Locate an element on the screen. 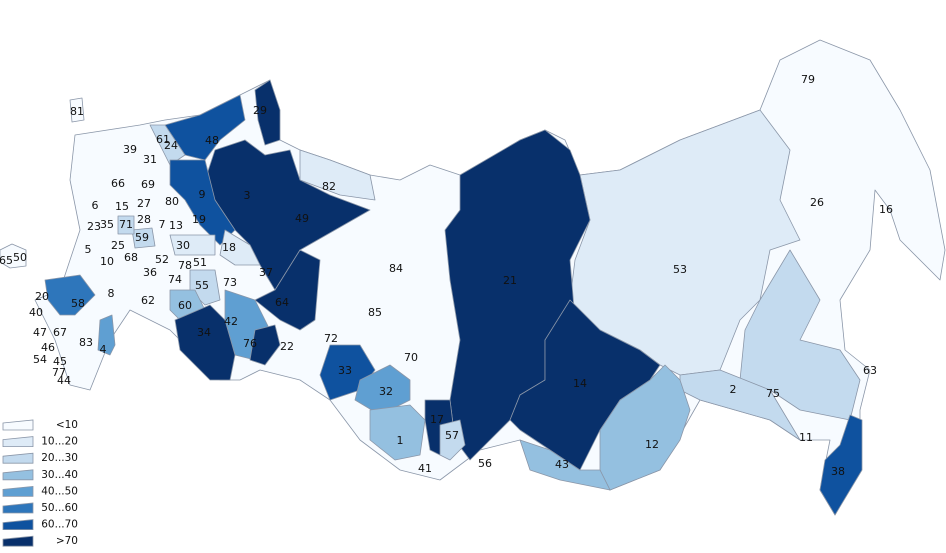 This screenshot has height=553, width=946. region-label-31: 31 is located at coordinates (150, 159).